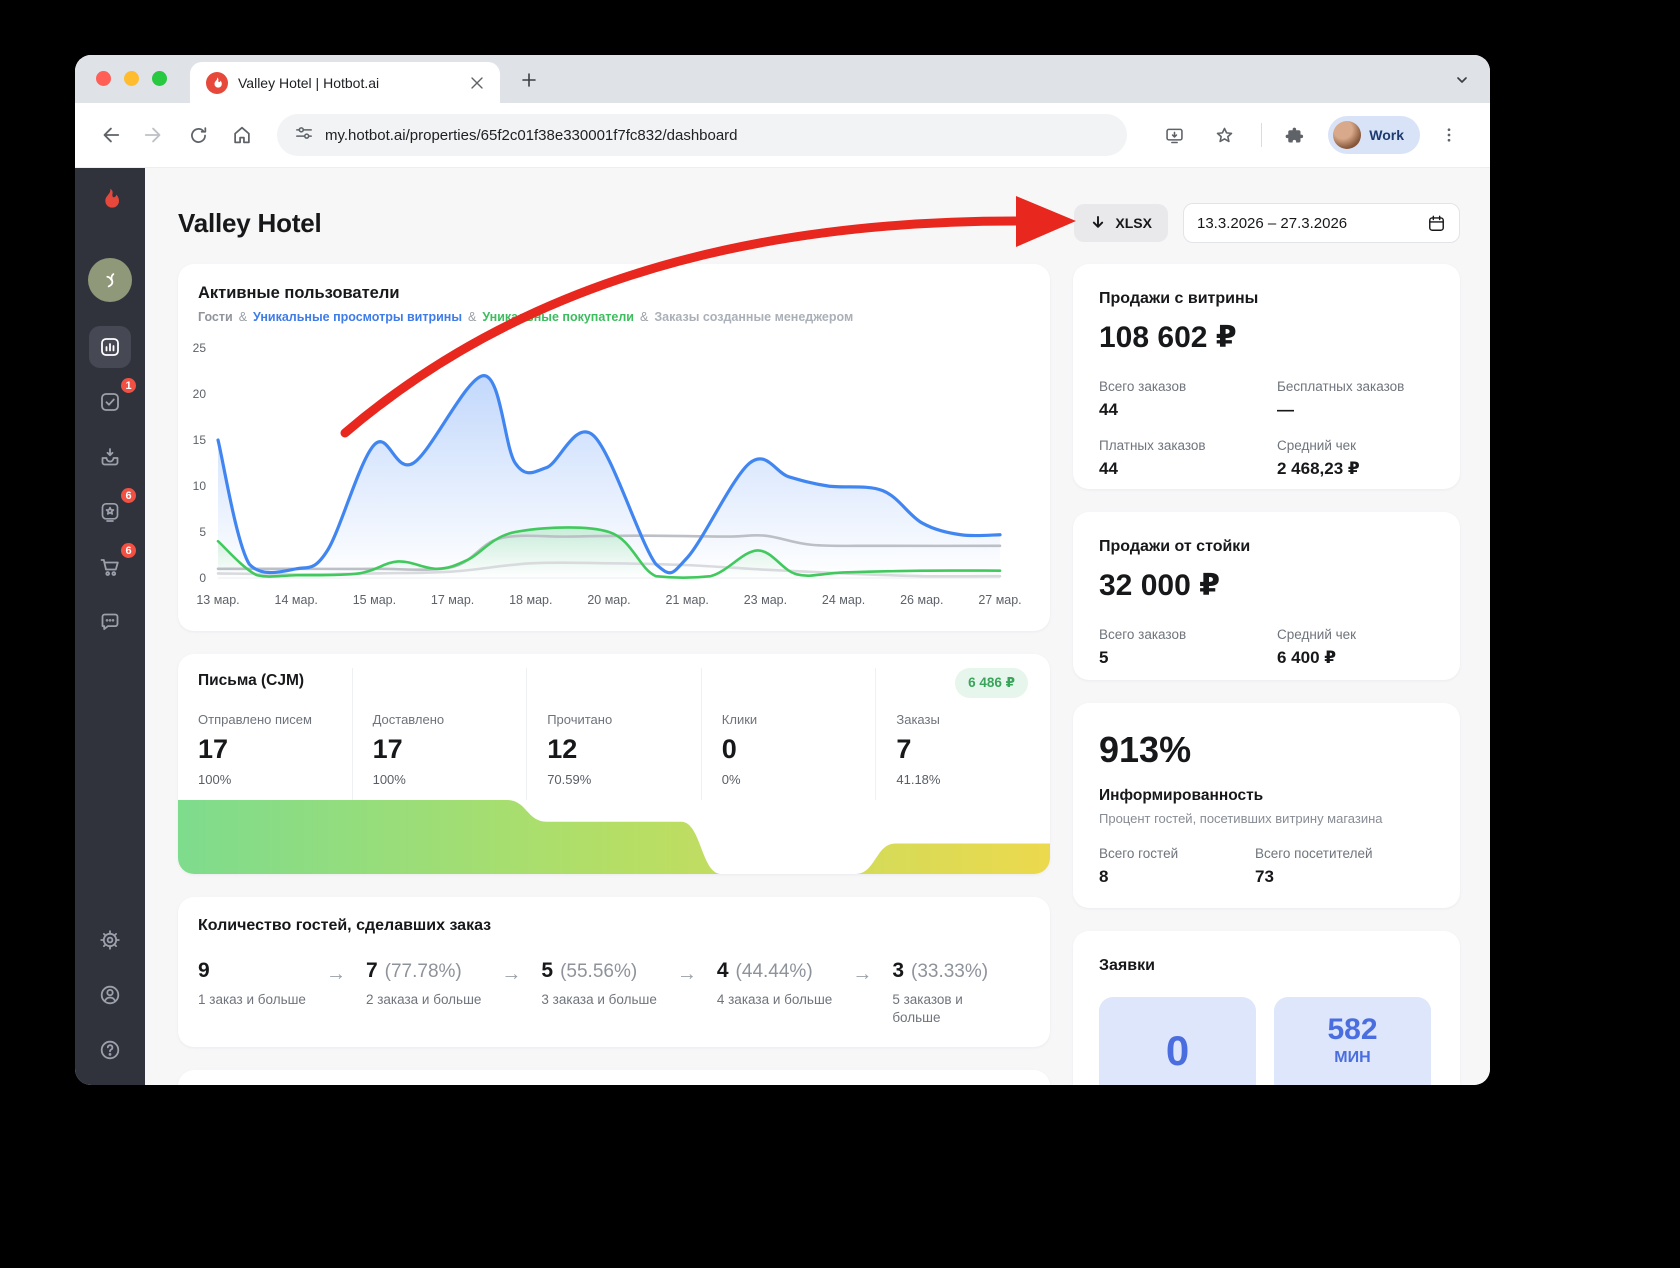  Describe the element at coordinates (1175, 546) in the screenshot. I see `desk-sales-title: Продажи от стойки` at that location.